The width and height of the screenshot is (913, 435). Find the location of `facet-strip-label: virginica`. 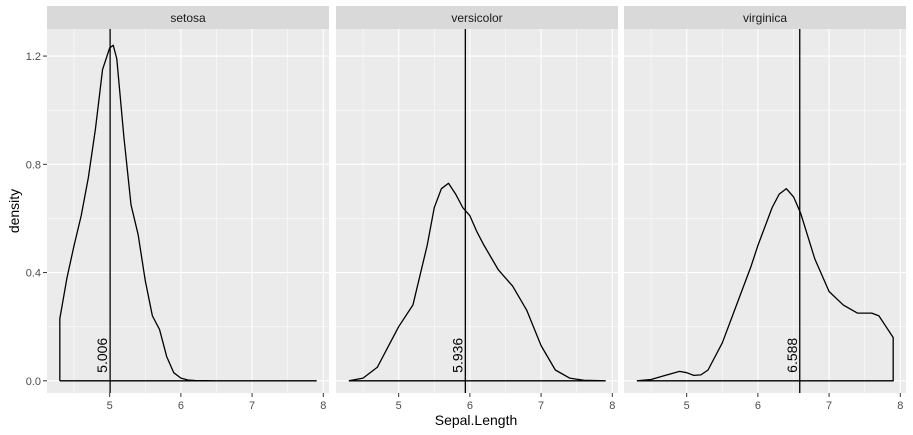

facet-strip-label: virginica is located at coordinates (765, 18).